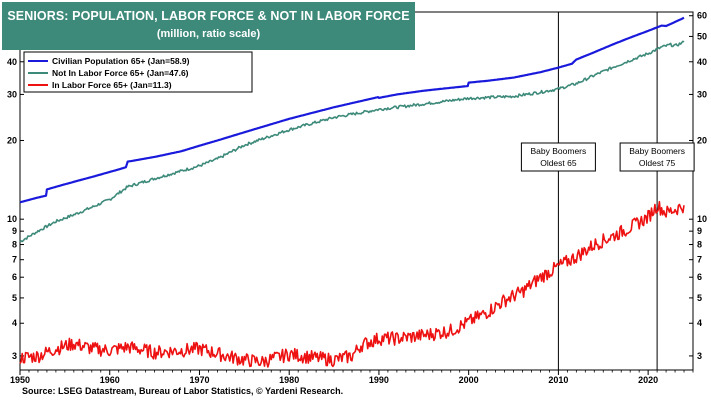 This screenshot has height=405, width=711. What do you see at coordinates (699, 323) in the screenshot?
I see `y-tick-label-right: 4` at bounding box center [699, 323].